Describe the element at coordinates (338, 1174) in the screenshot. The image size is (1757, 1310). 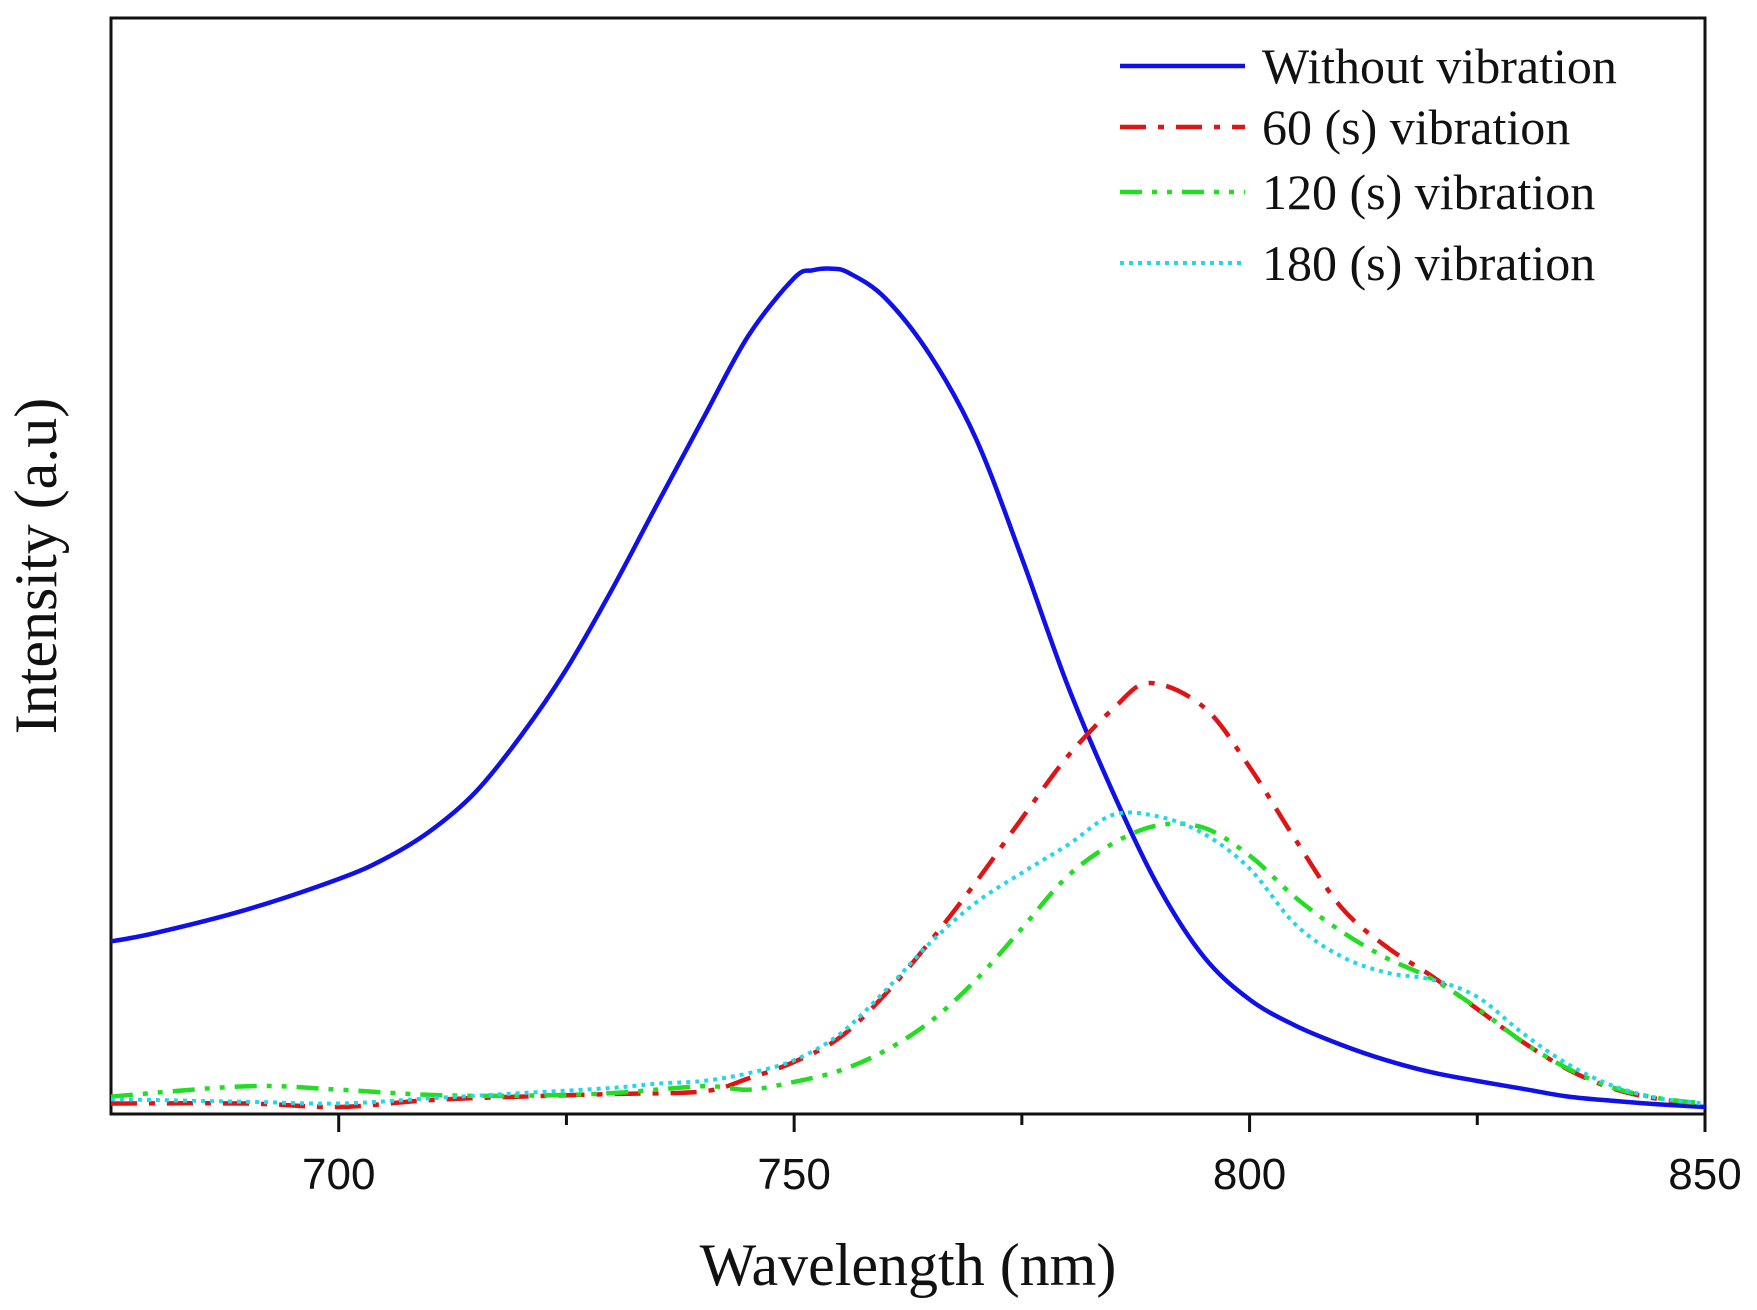
I see `x-tick-label: 700` at that location.